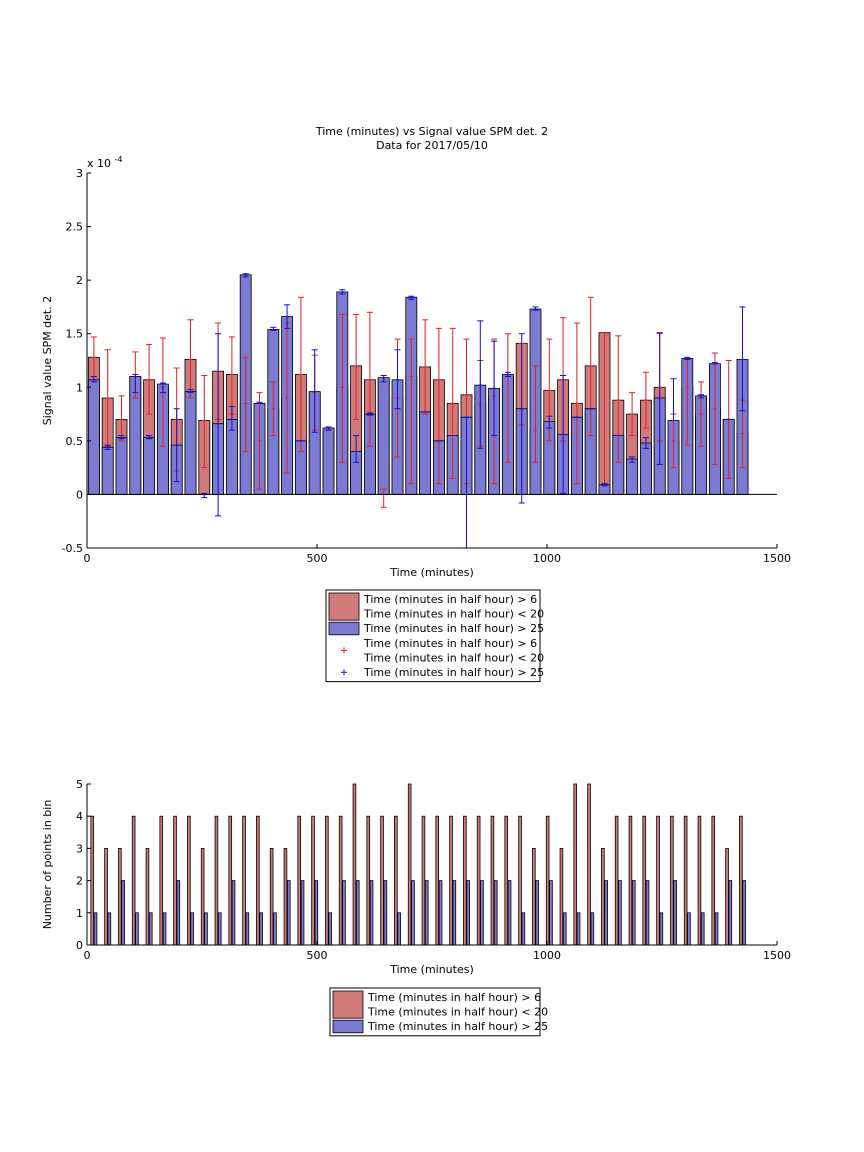  I want to click on y-tick-label-0: -0.5, so click(72, 548).